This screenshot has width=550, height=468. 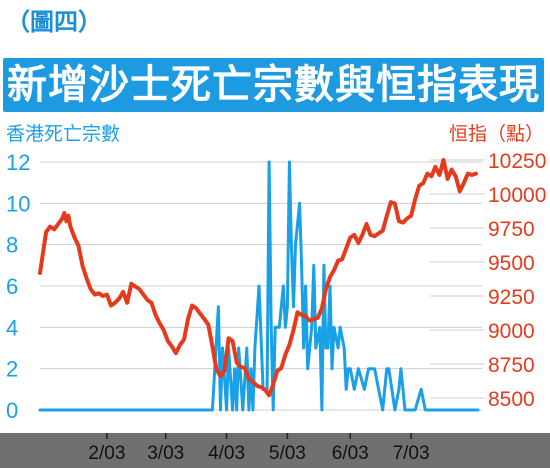 What do you see at coordinates (259, 448) in the screenshot?
I see `x-axis-ticks: 2/03 3/03 4/03 5/03 6/03 7/03` at bounding box center [259, 448].